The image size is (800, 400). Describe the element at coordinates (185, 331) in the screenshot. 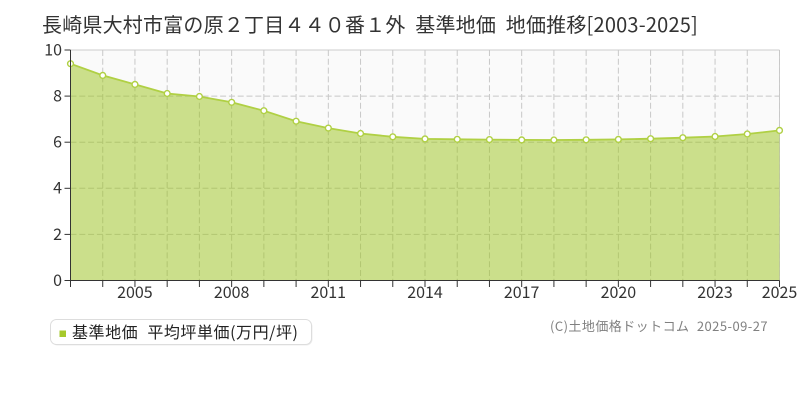

I see `svg-text: 基準地価 平均坪単価(万円/坪)` at that location.